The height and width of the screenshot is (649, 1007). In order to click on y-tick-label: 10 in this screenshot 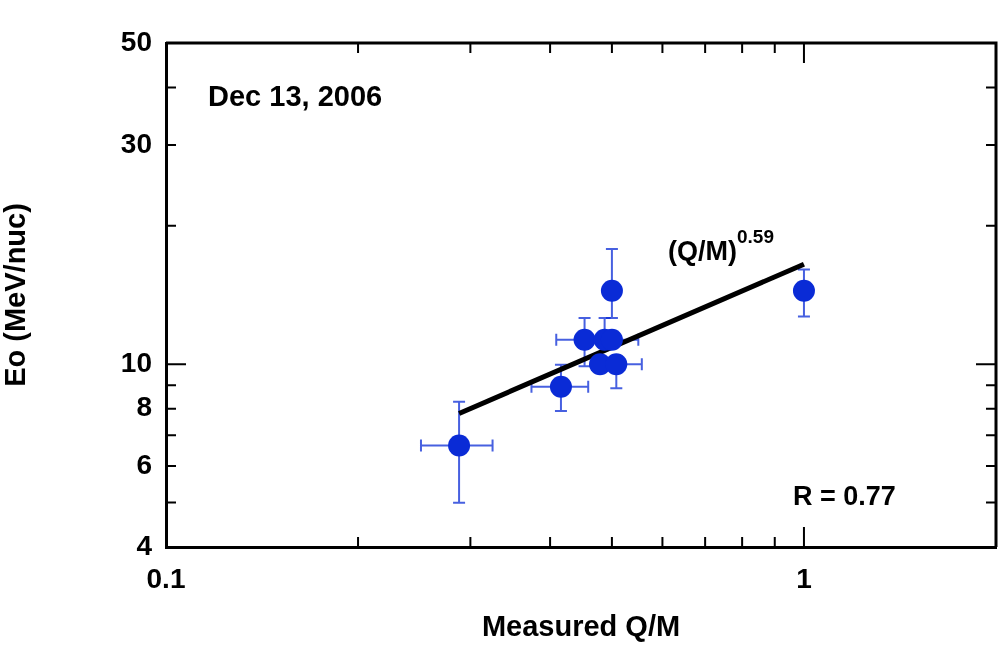, I will do `click(136, 362)`.